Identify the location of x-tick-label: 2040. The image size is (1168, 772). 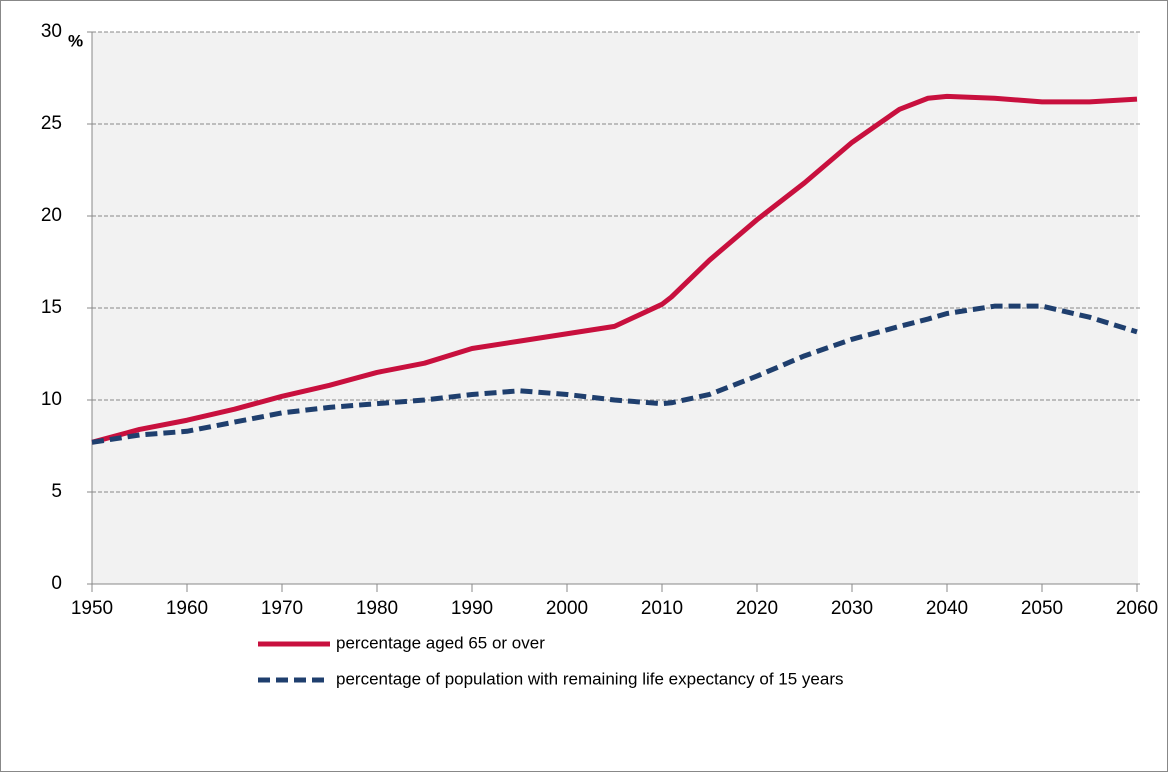
(947, 608).